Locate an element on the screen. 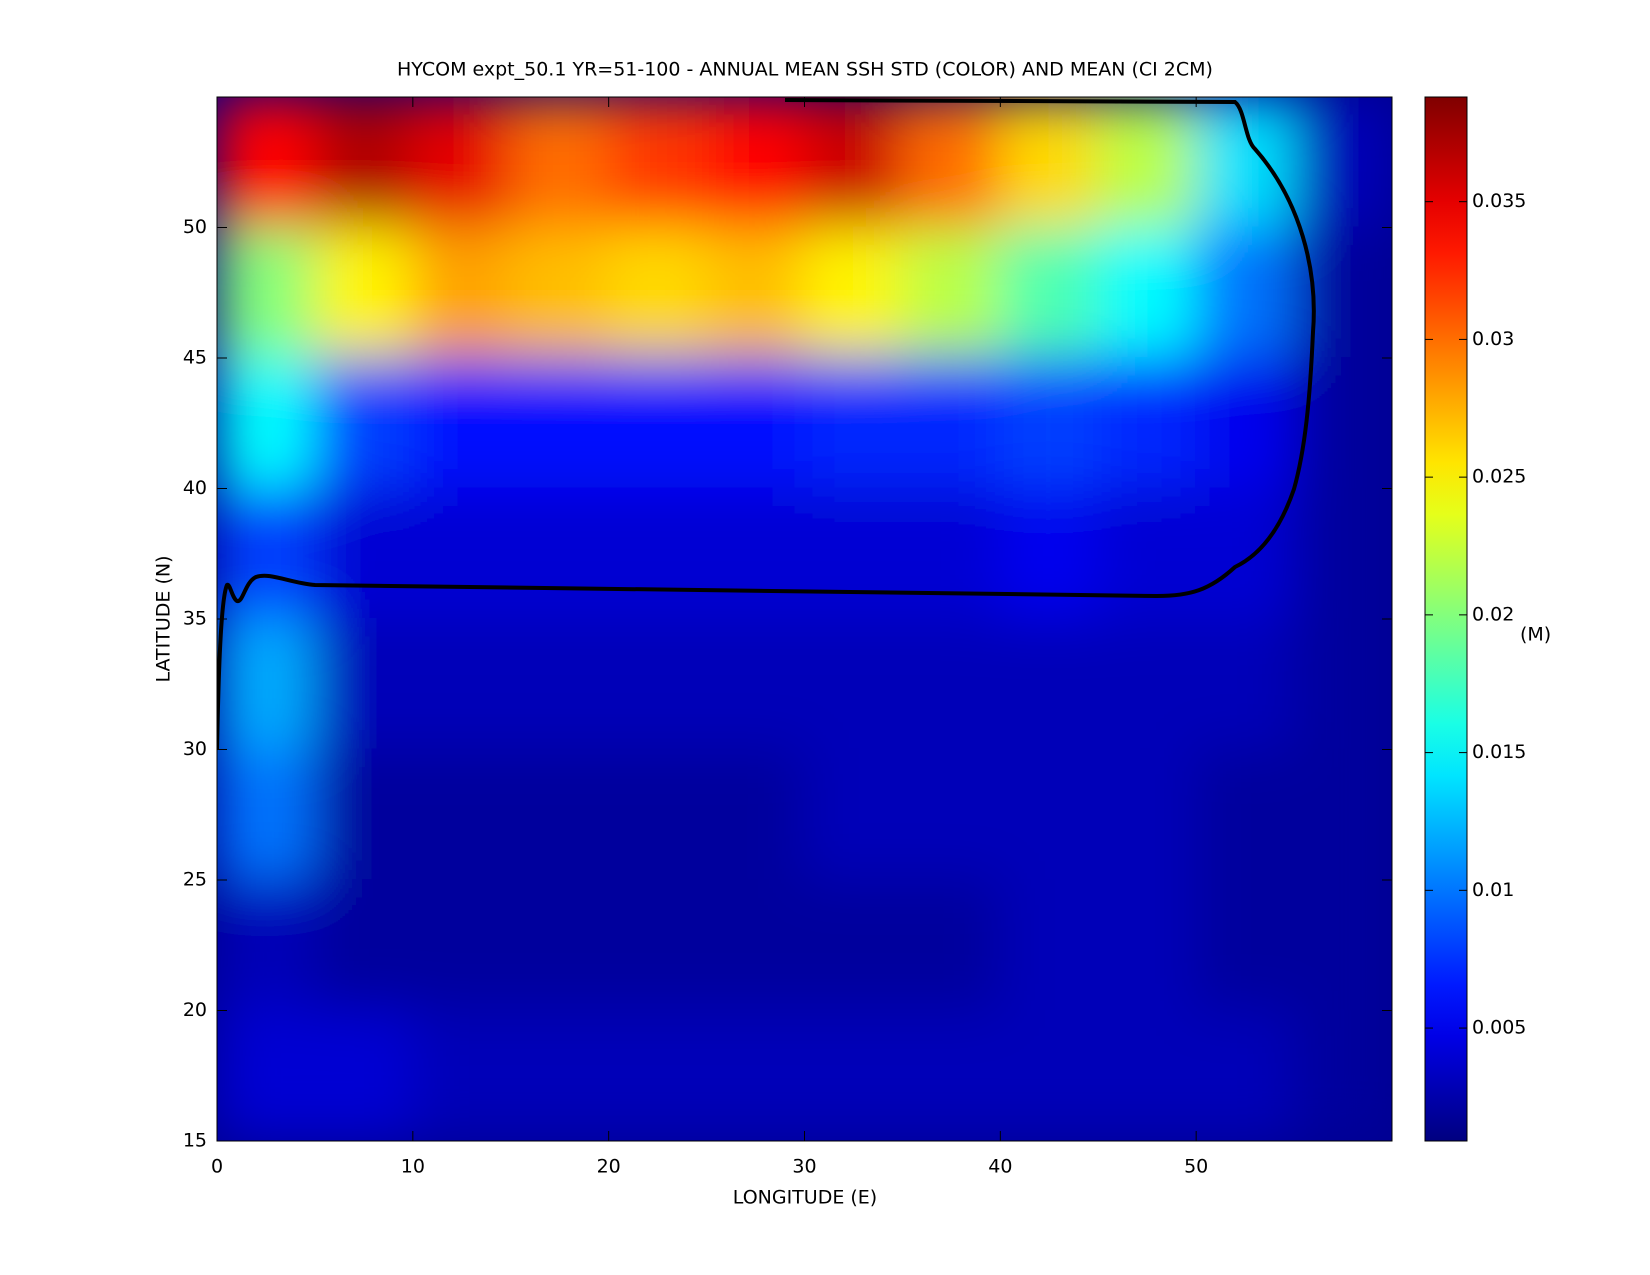 This screenshot has width=1650, height=1275. colorbar-tick-label: 0.005 is located at coordinates (1499, 1028).